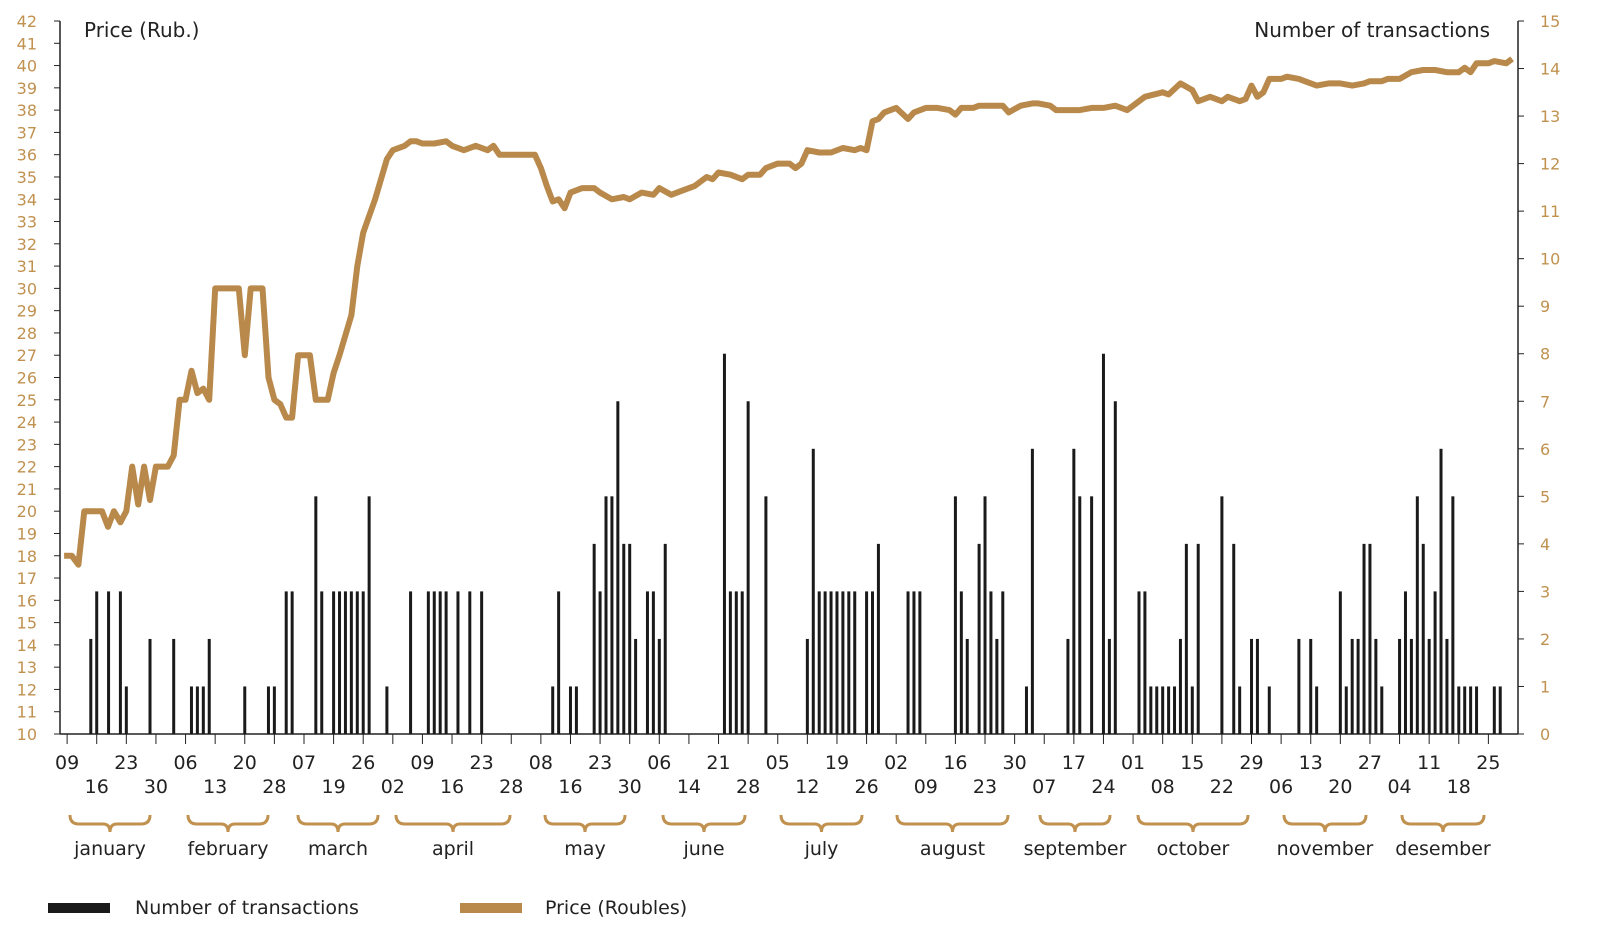 The width and height of the screenshot is (1614, 948). What do you see at coordinates (274, 787) in the screenshot?
I see `x-tick-label: 28` at bounding box center [274, 787].